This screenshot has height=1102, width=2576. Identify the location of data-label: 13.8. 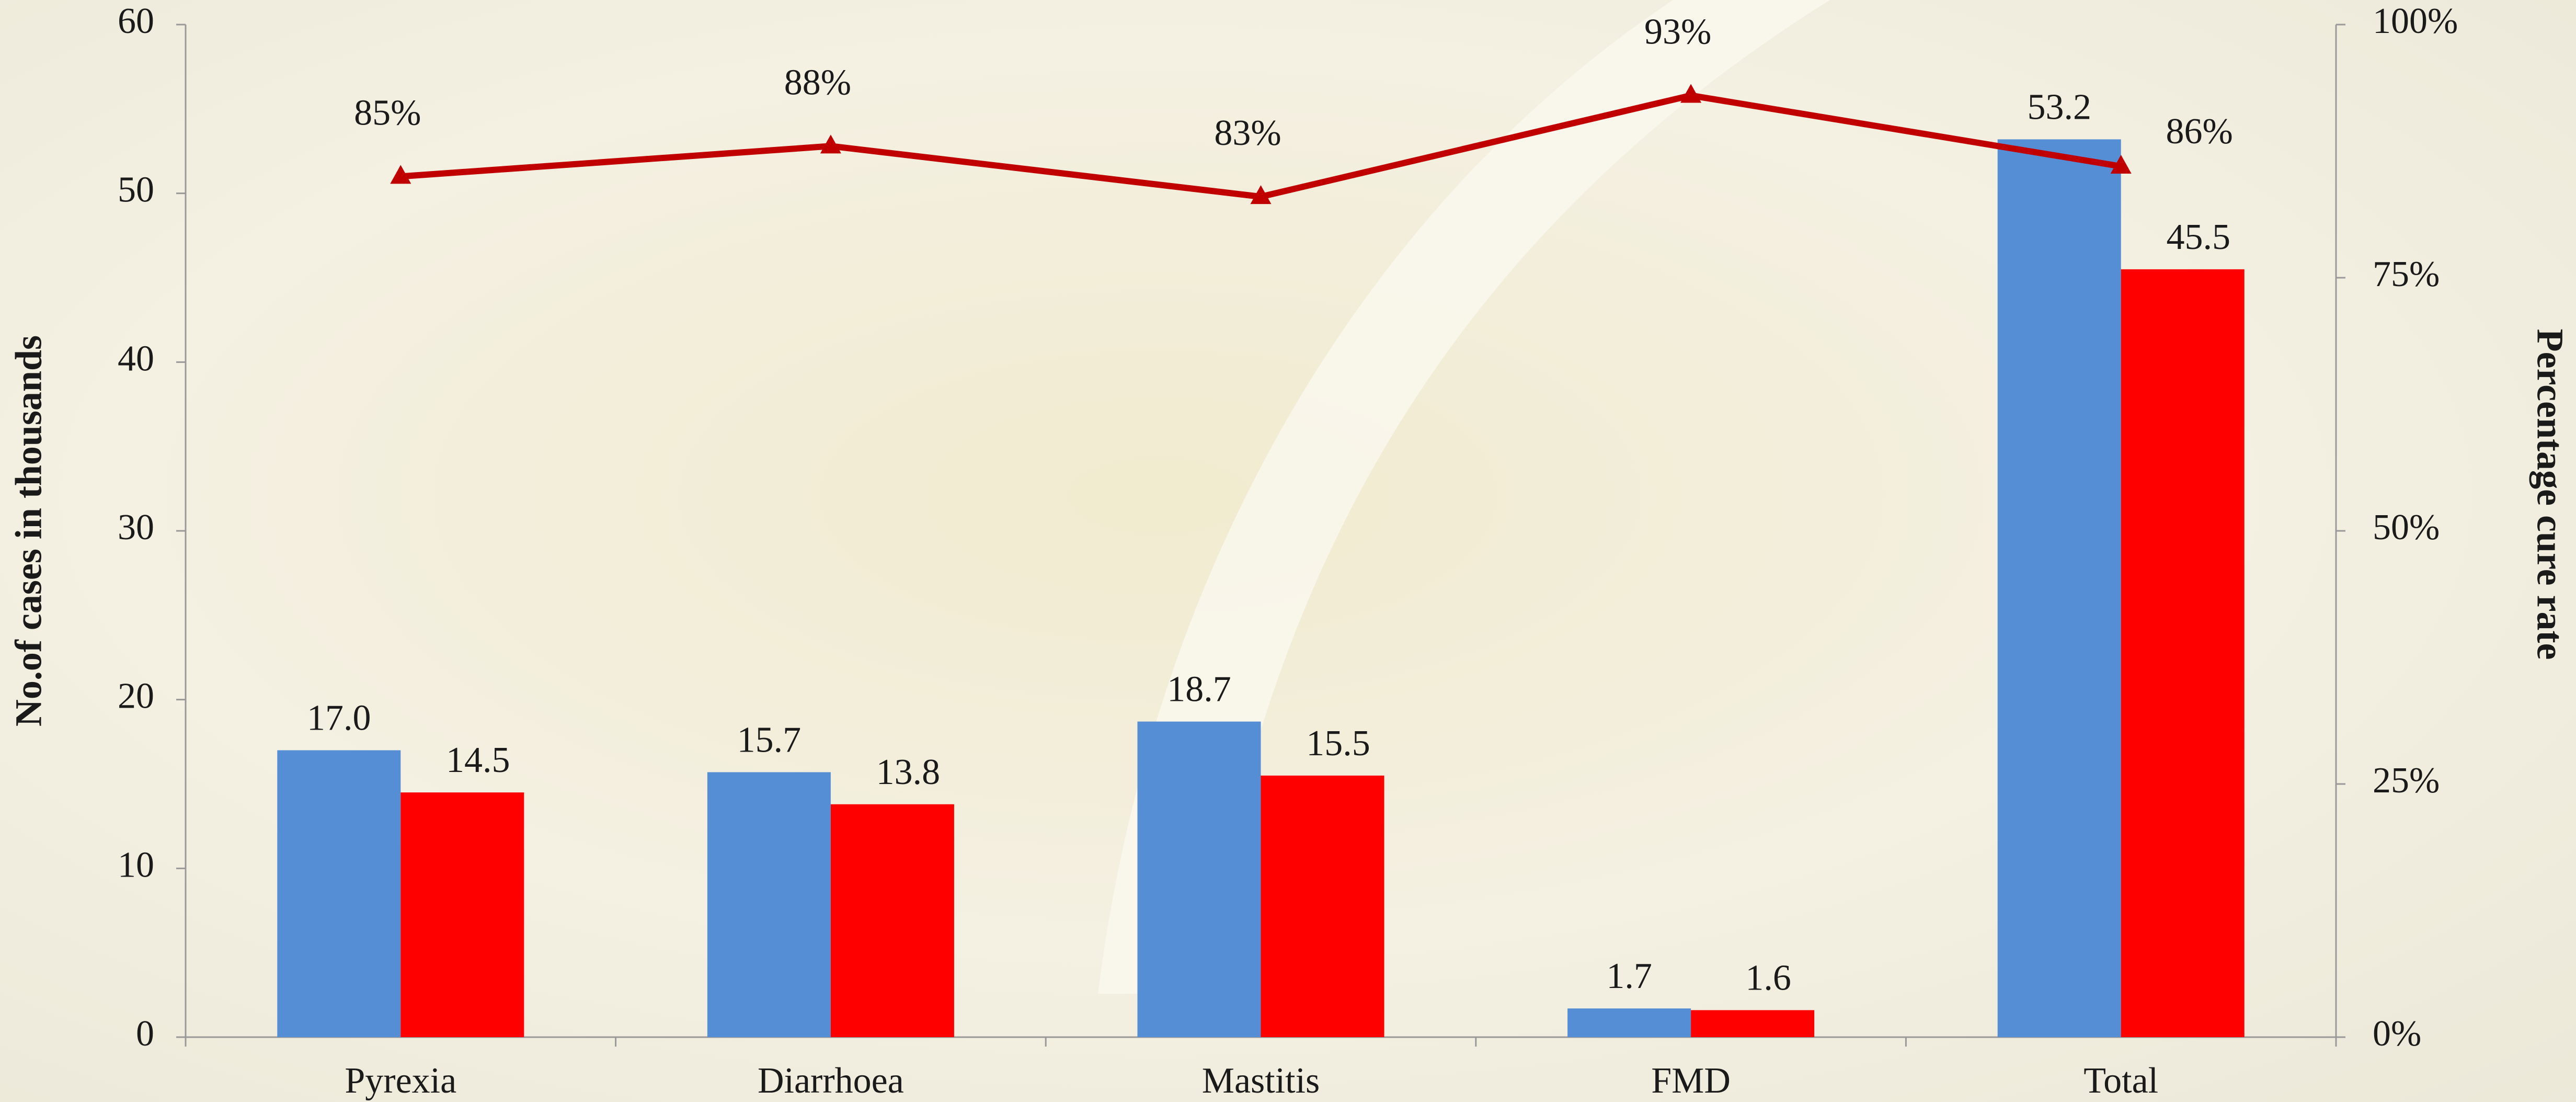
(908, 772).